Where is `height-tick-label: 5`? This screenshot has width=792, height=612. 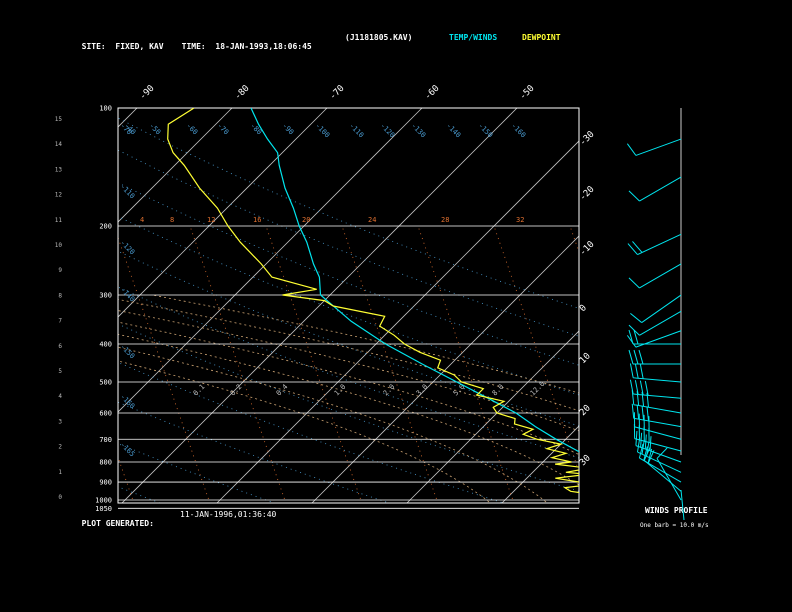 height-tick-label: 5 is located at coordinates (60, 371).